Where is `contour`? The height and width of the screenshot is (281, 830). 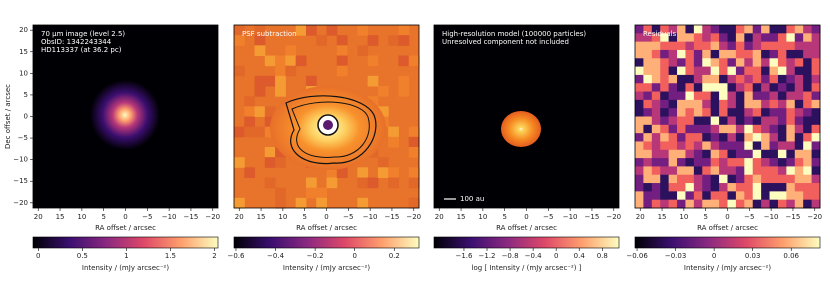 contour is located at coordinates (328, 125).